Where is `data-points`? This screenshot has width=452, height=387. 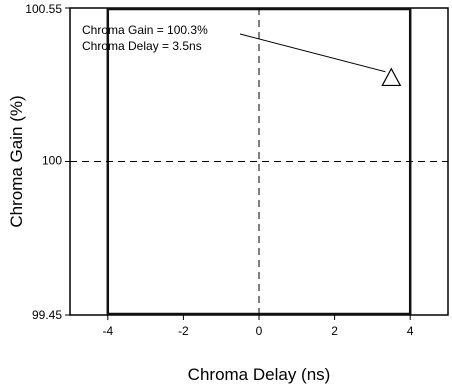
data-points is located at coordinates (391, 77).